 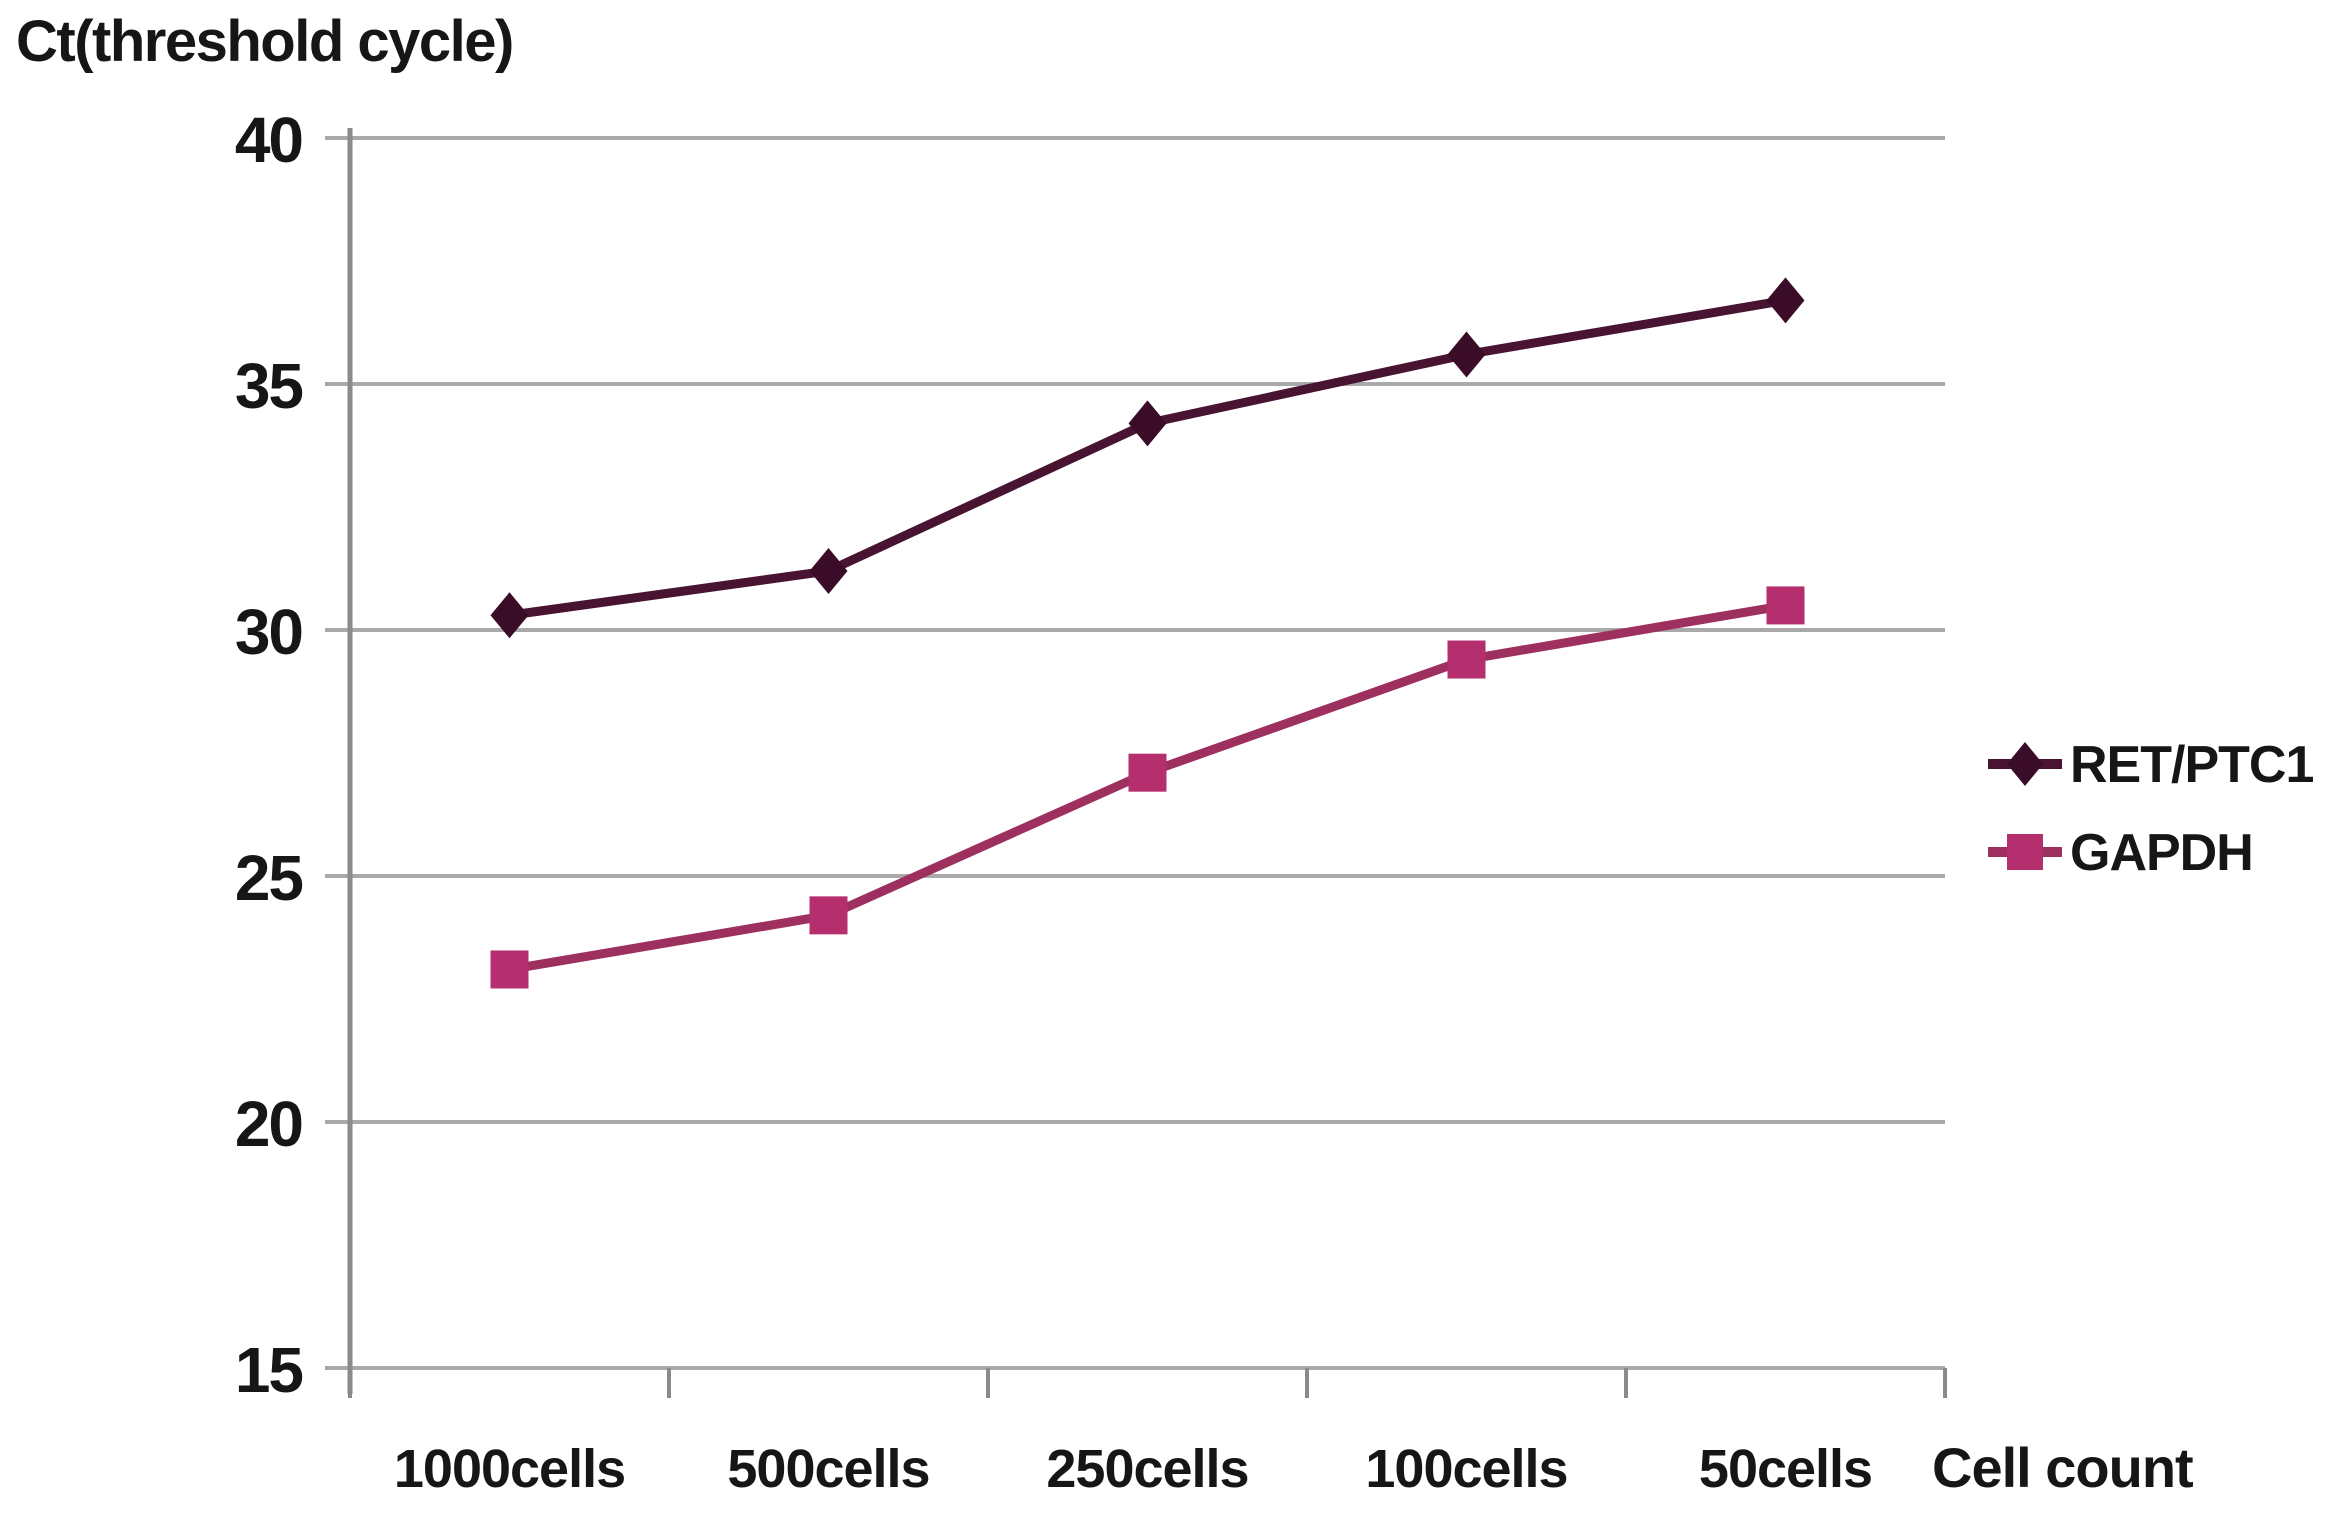 I want to click on y-tick-label: 40, so click(x=268, y=140).